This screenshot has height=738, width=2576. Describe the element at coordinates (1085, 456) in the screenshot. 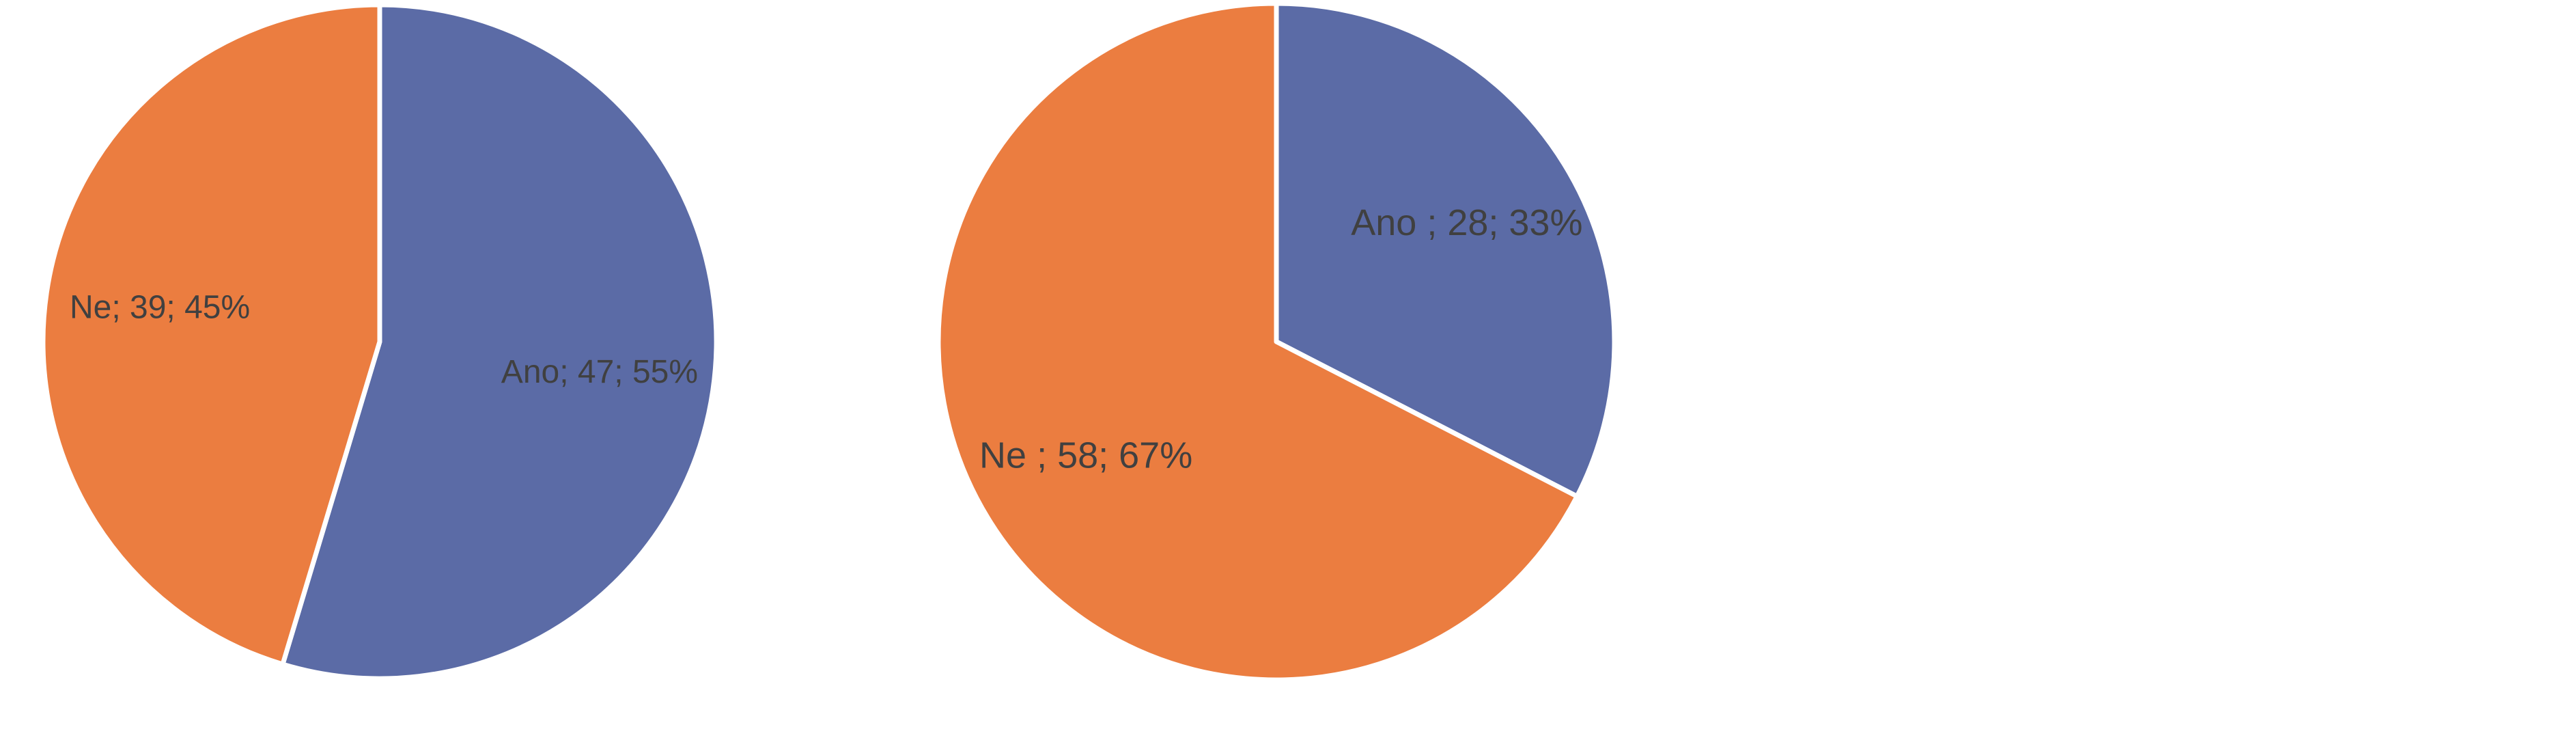

I see `data-label: Ne ; 58; 67%` at that location.